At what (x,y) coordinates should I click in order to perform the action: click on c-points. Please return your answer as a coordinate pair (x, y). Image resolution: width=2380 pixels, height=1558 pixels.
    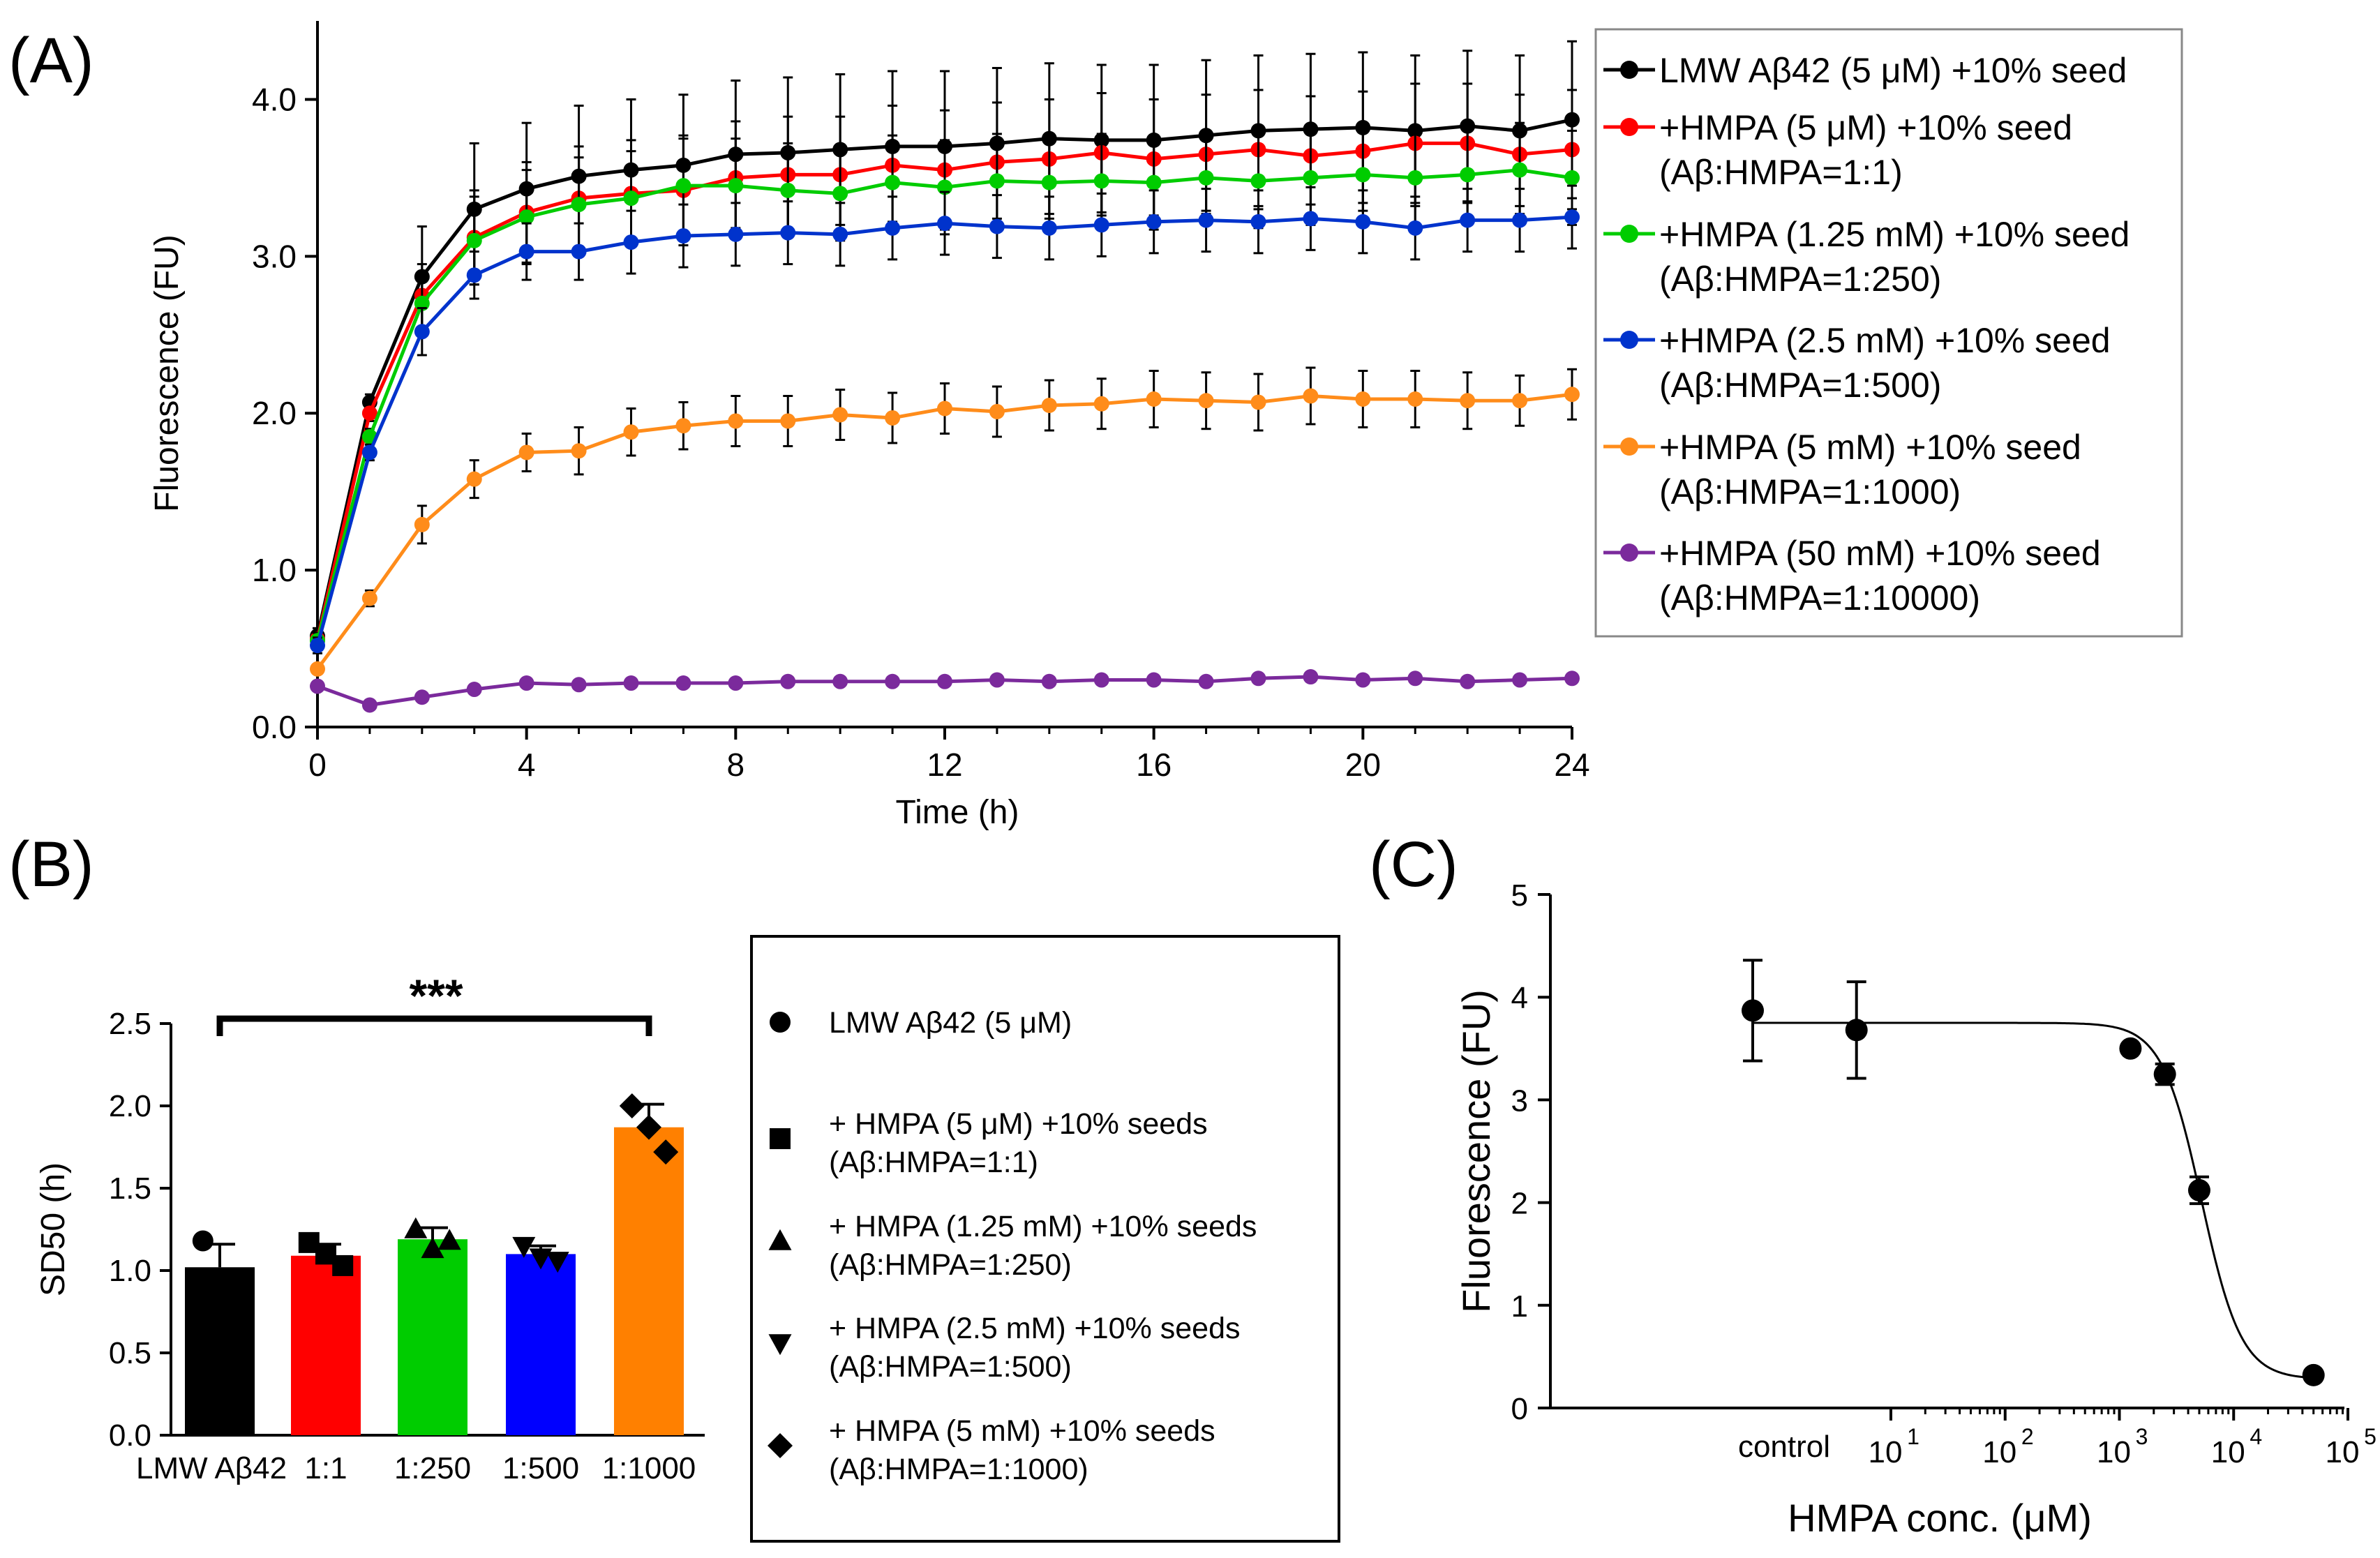
    Looking at the image, I should click on (2033, 1172).